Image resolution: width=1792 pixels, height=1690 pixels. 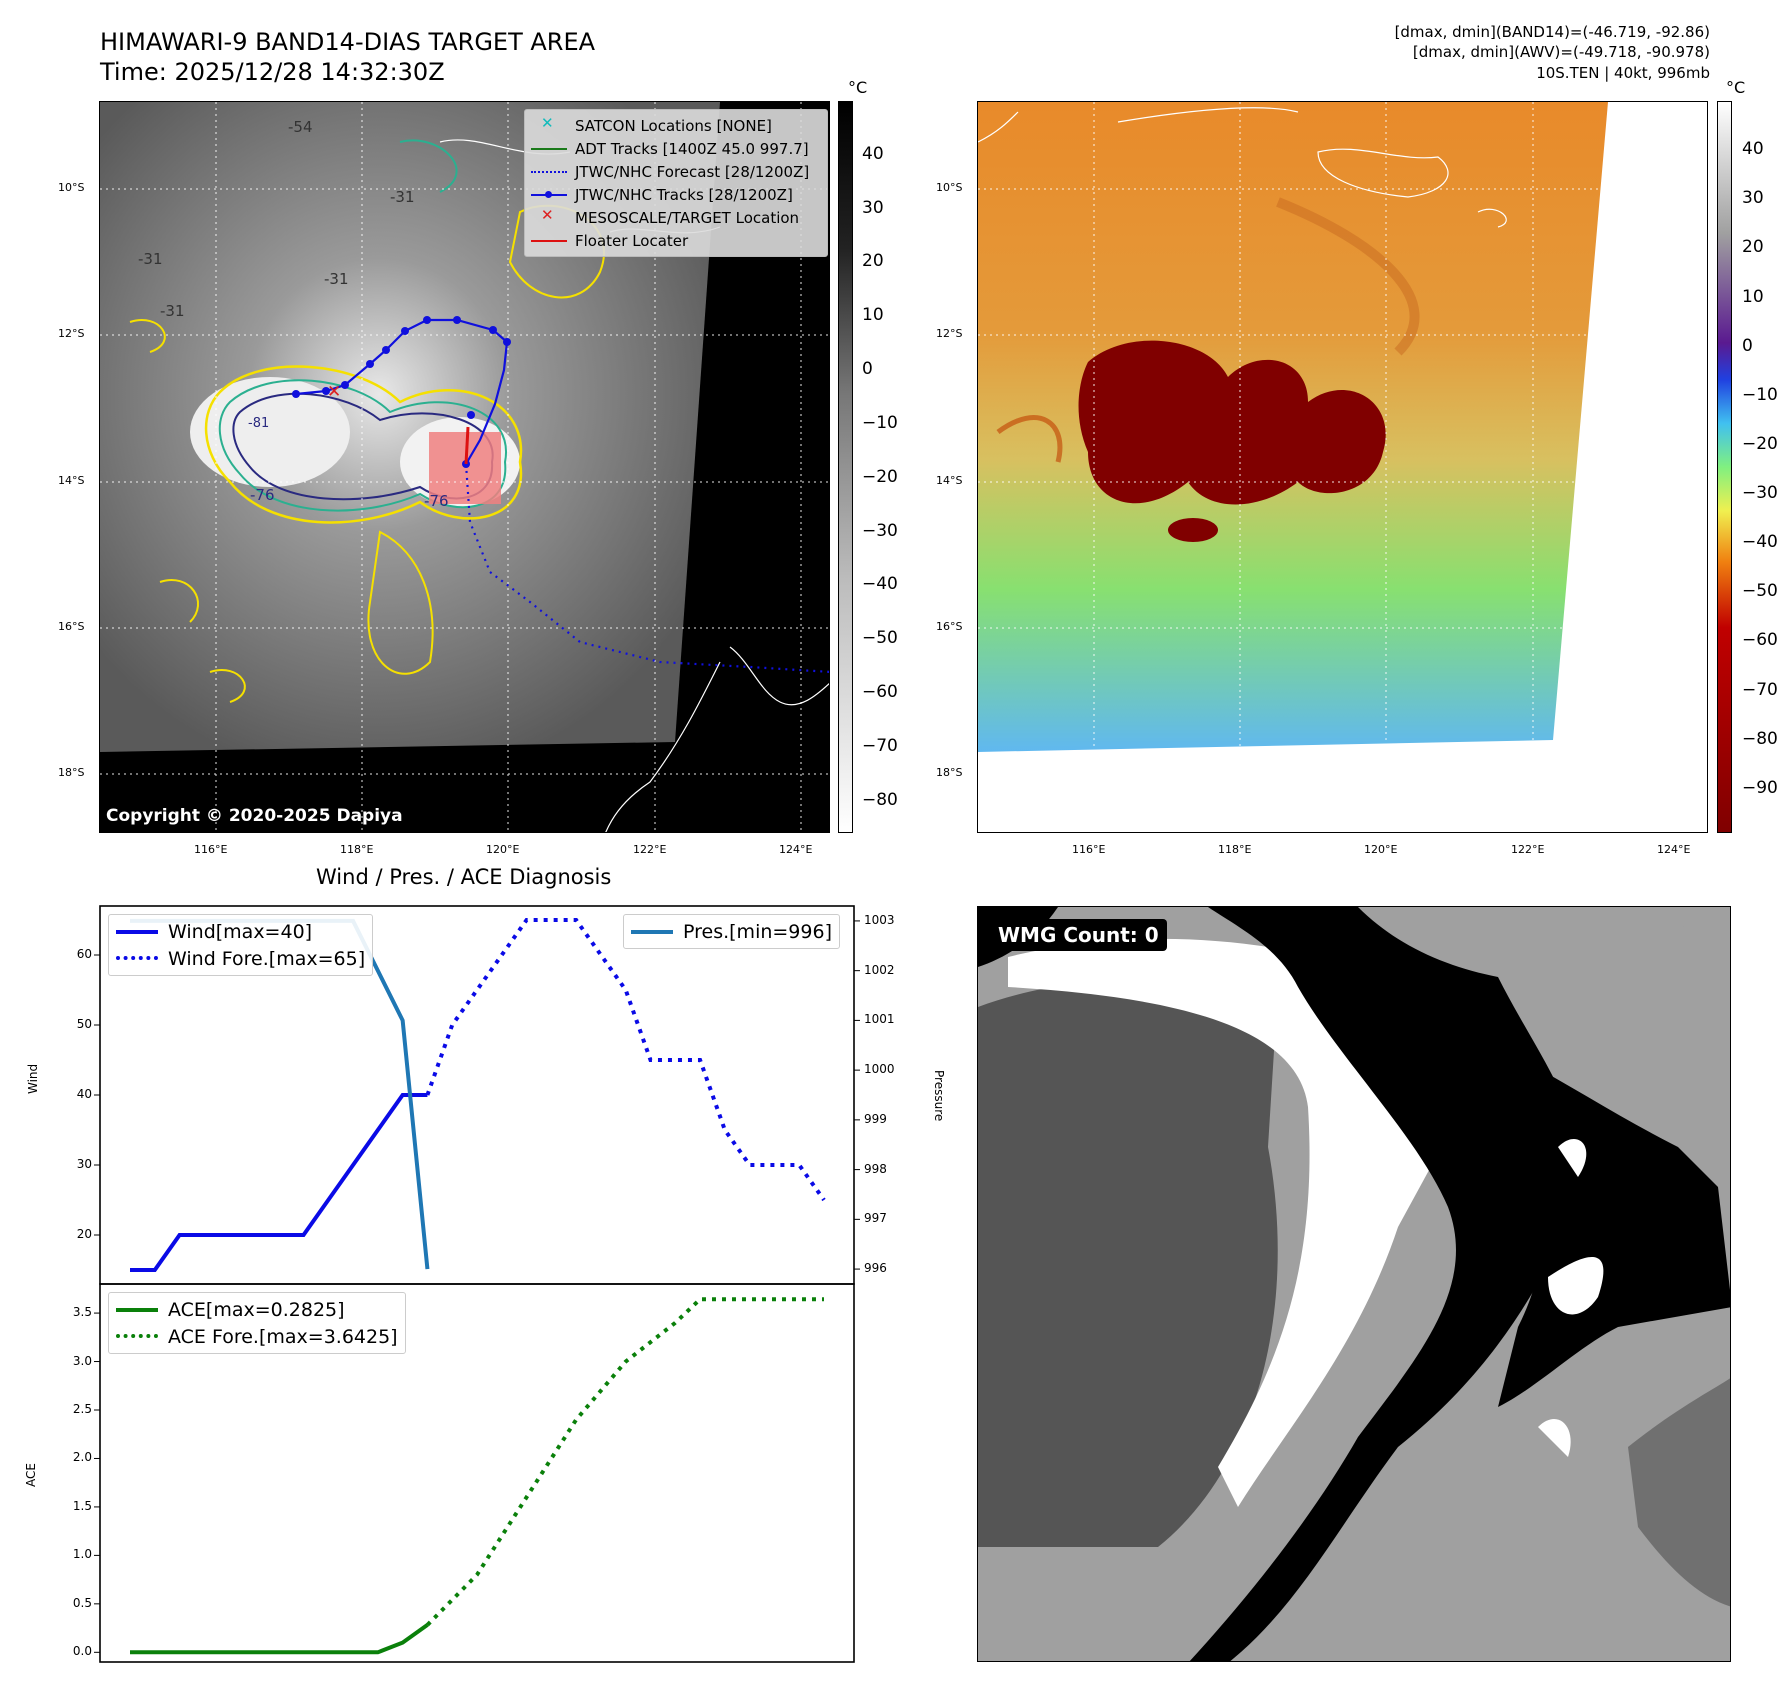 What do you see at coordinates (1760, 591) in the screenshot?
I see `colorbar2-tick: −50` at bounding box center [1760, 591].